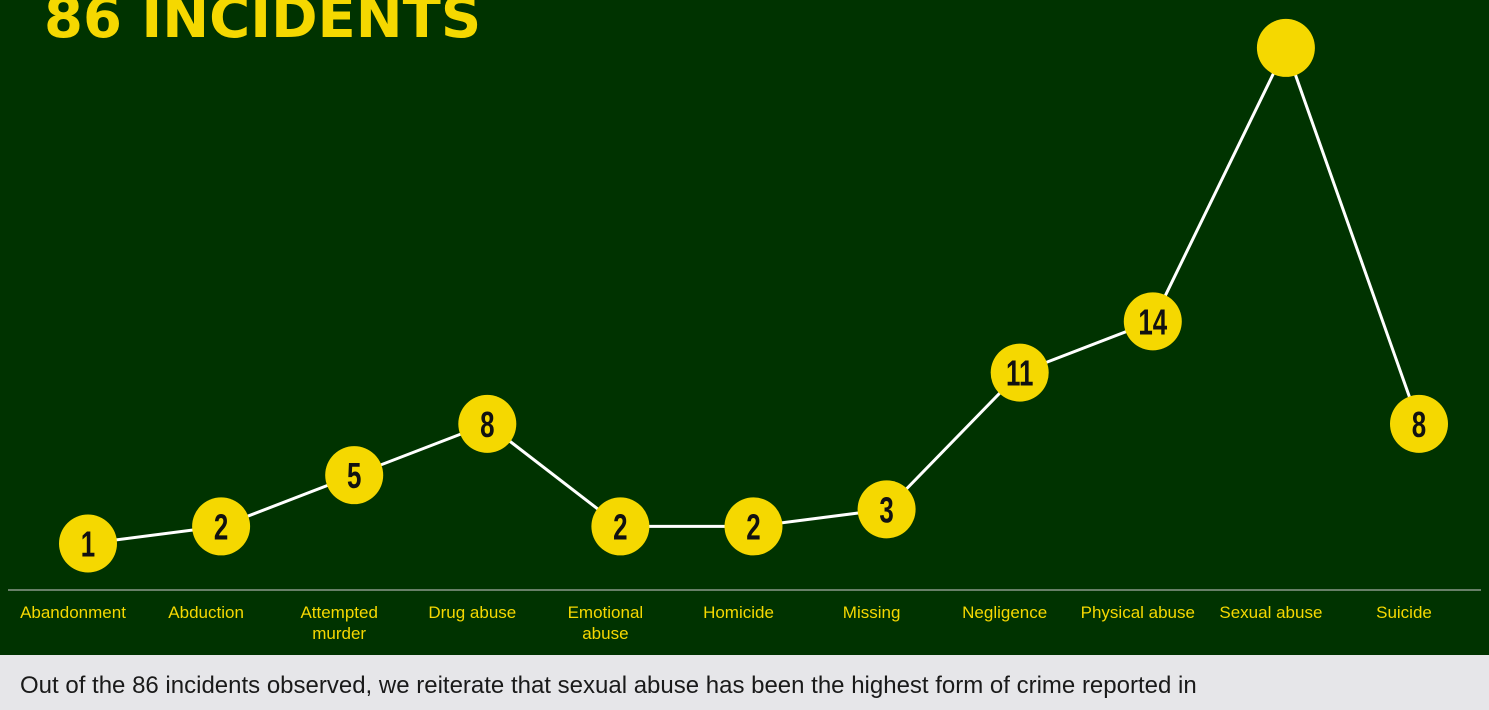 This screenshot has width=1489, height=710. I want to click on x-tick-label-line: Negligence, so click(1005, 612).